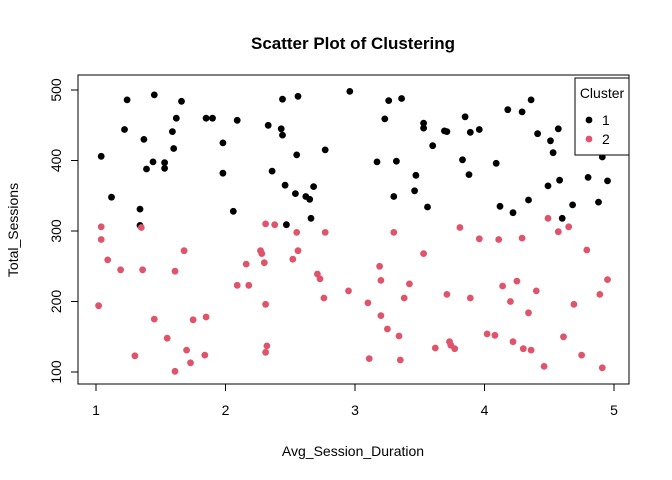 The image size is (672, 480). I want to click on x-tick-label: 4, so click(485, 410).